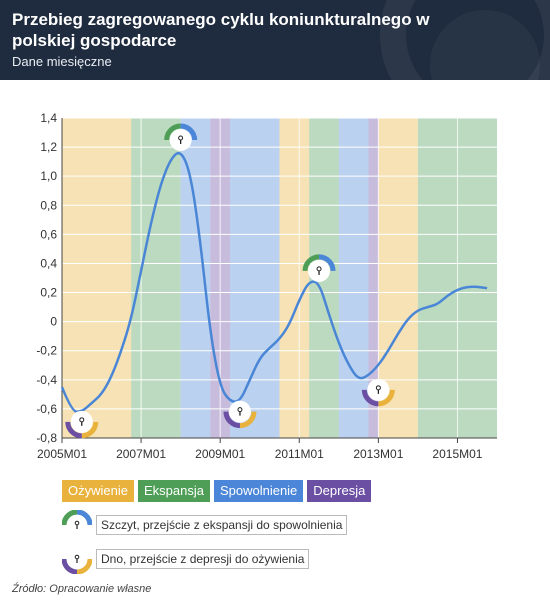 The height and width of the screenshot is (611, 550). I want to click on x-tick-label-4: 2013M01, so click(378, 454).